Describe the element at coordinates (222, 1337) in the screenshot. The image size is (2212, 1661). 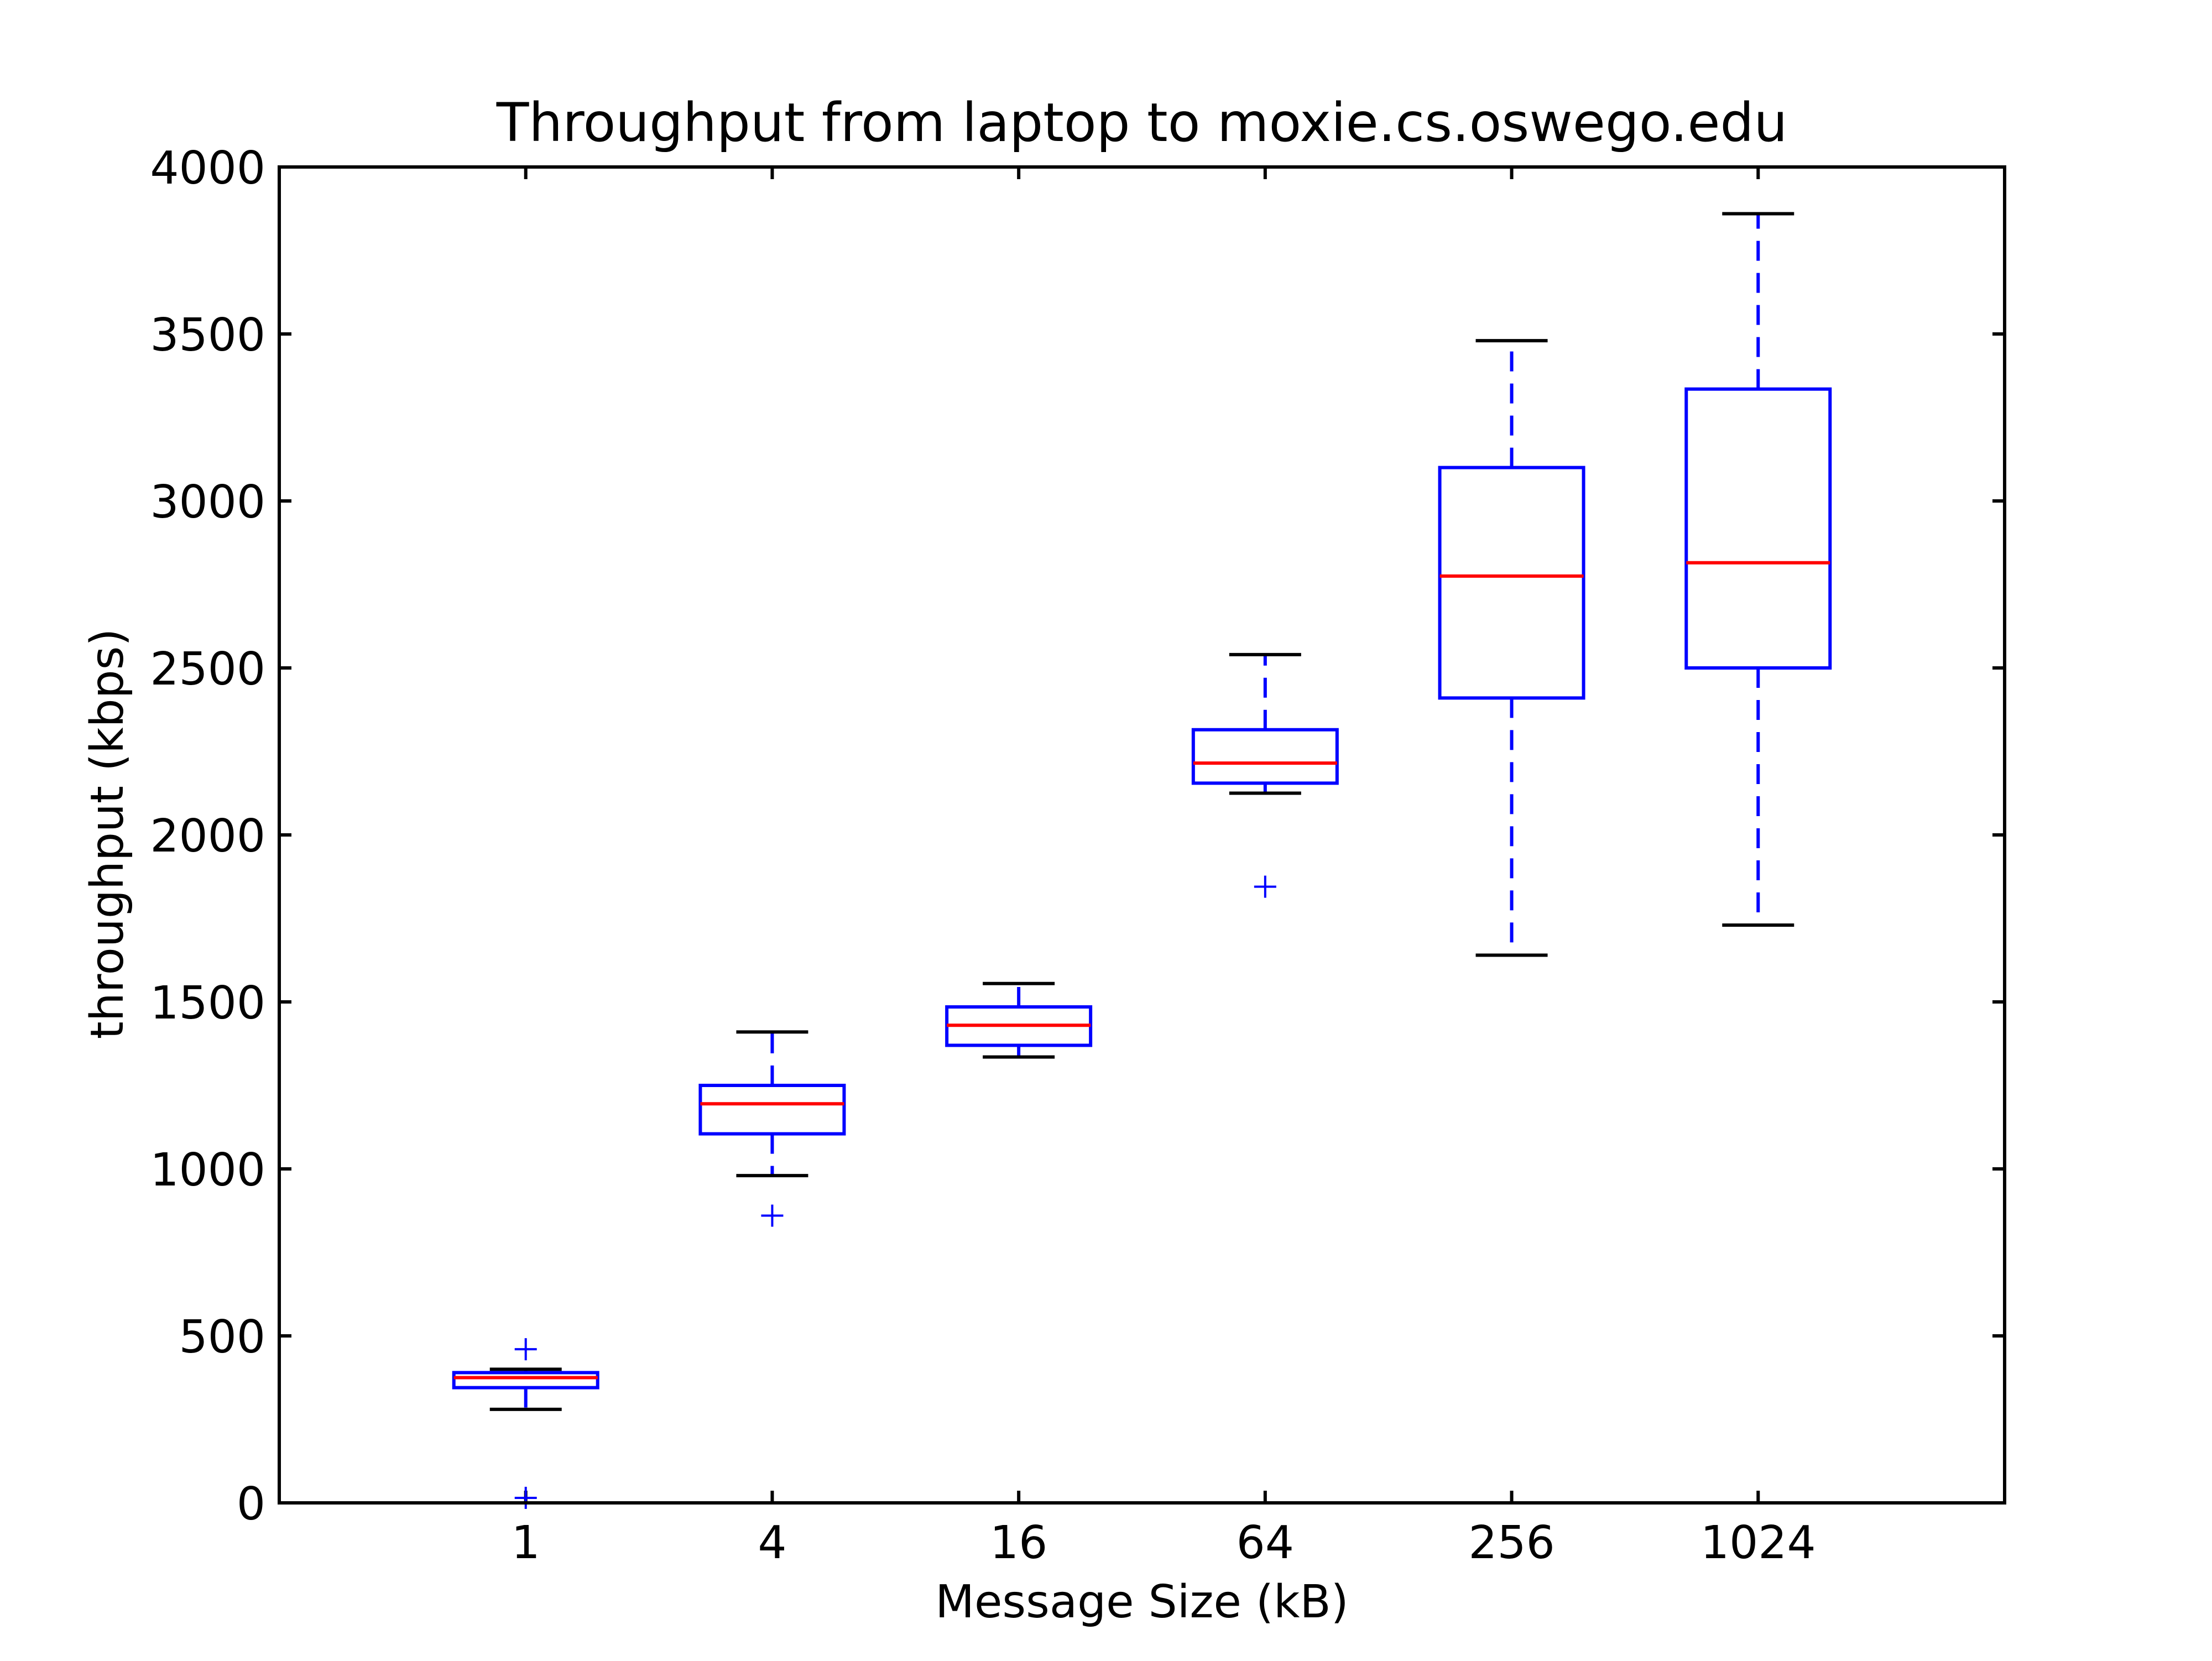
I see `y-tick-label: 500` at that location.